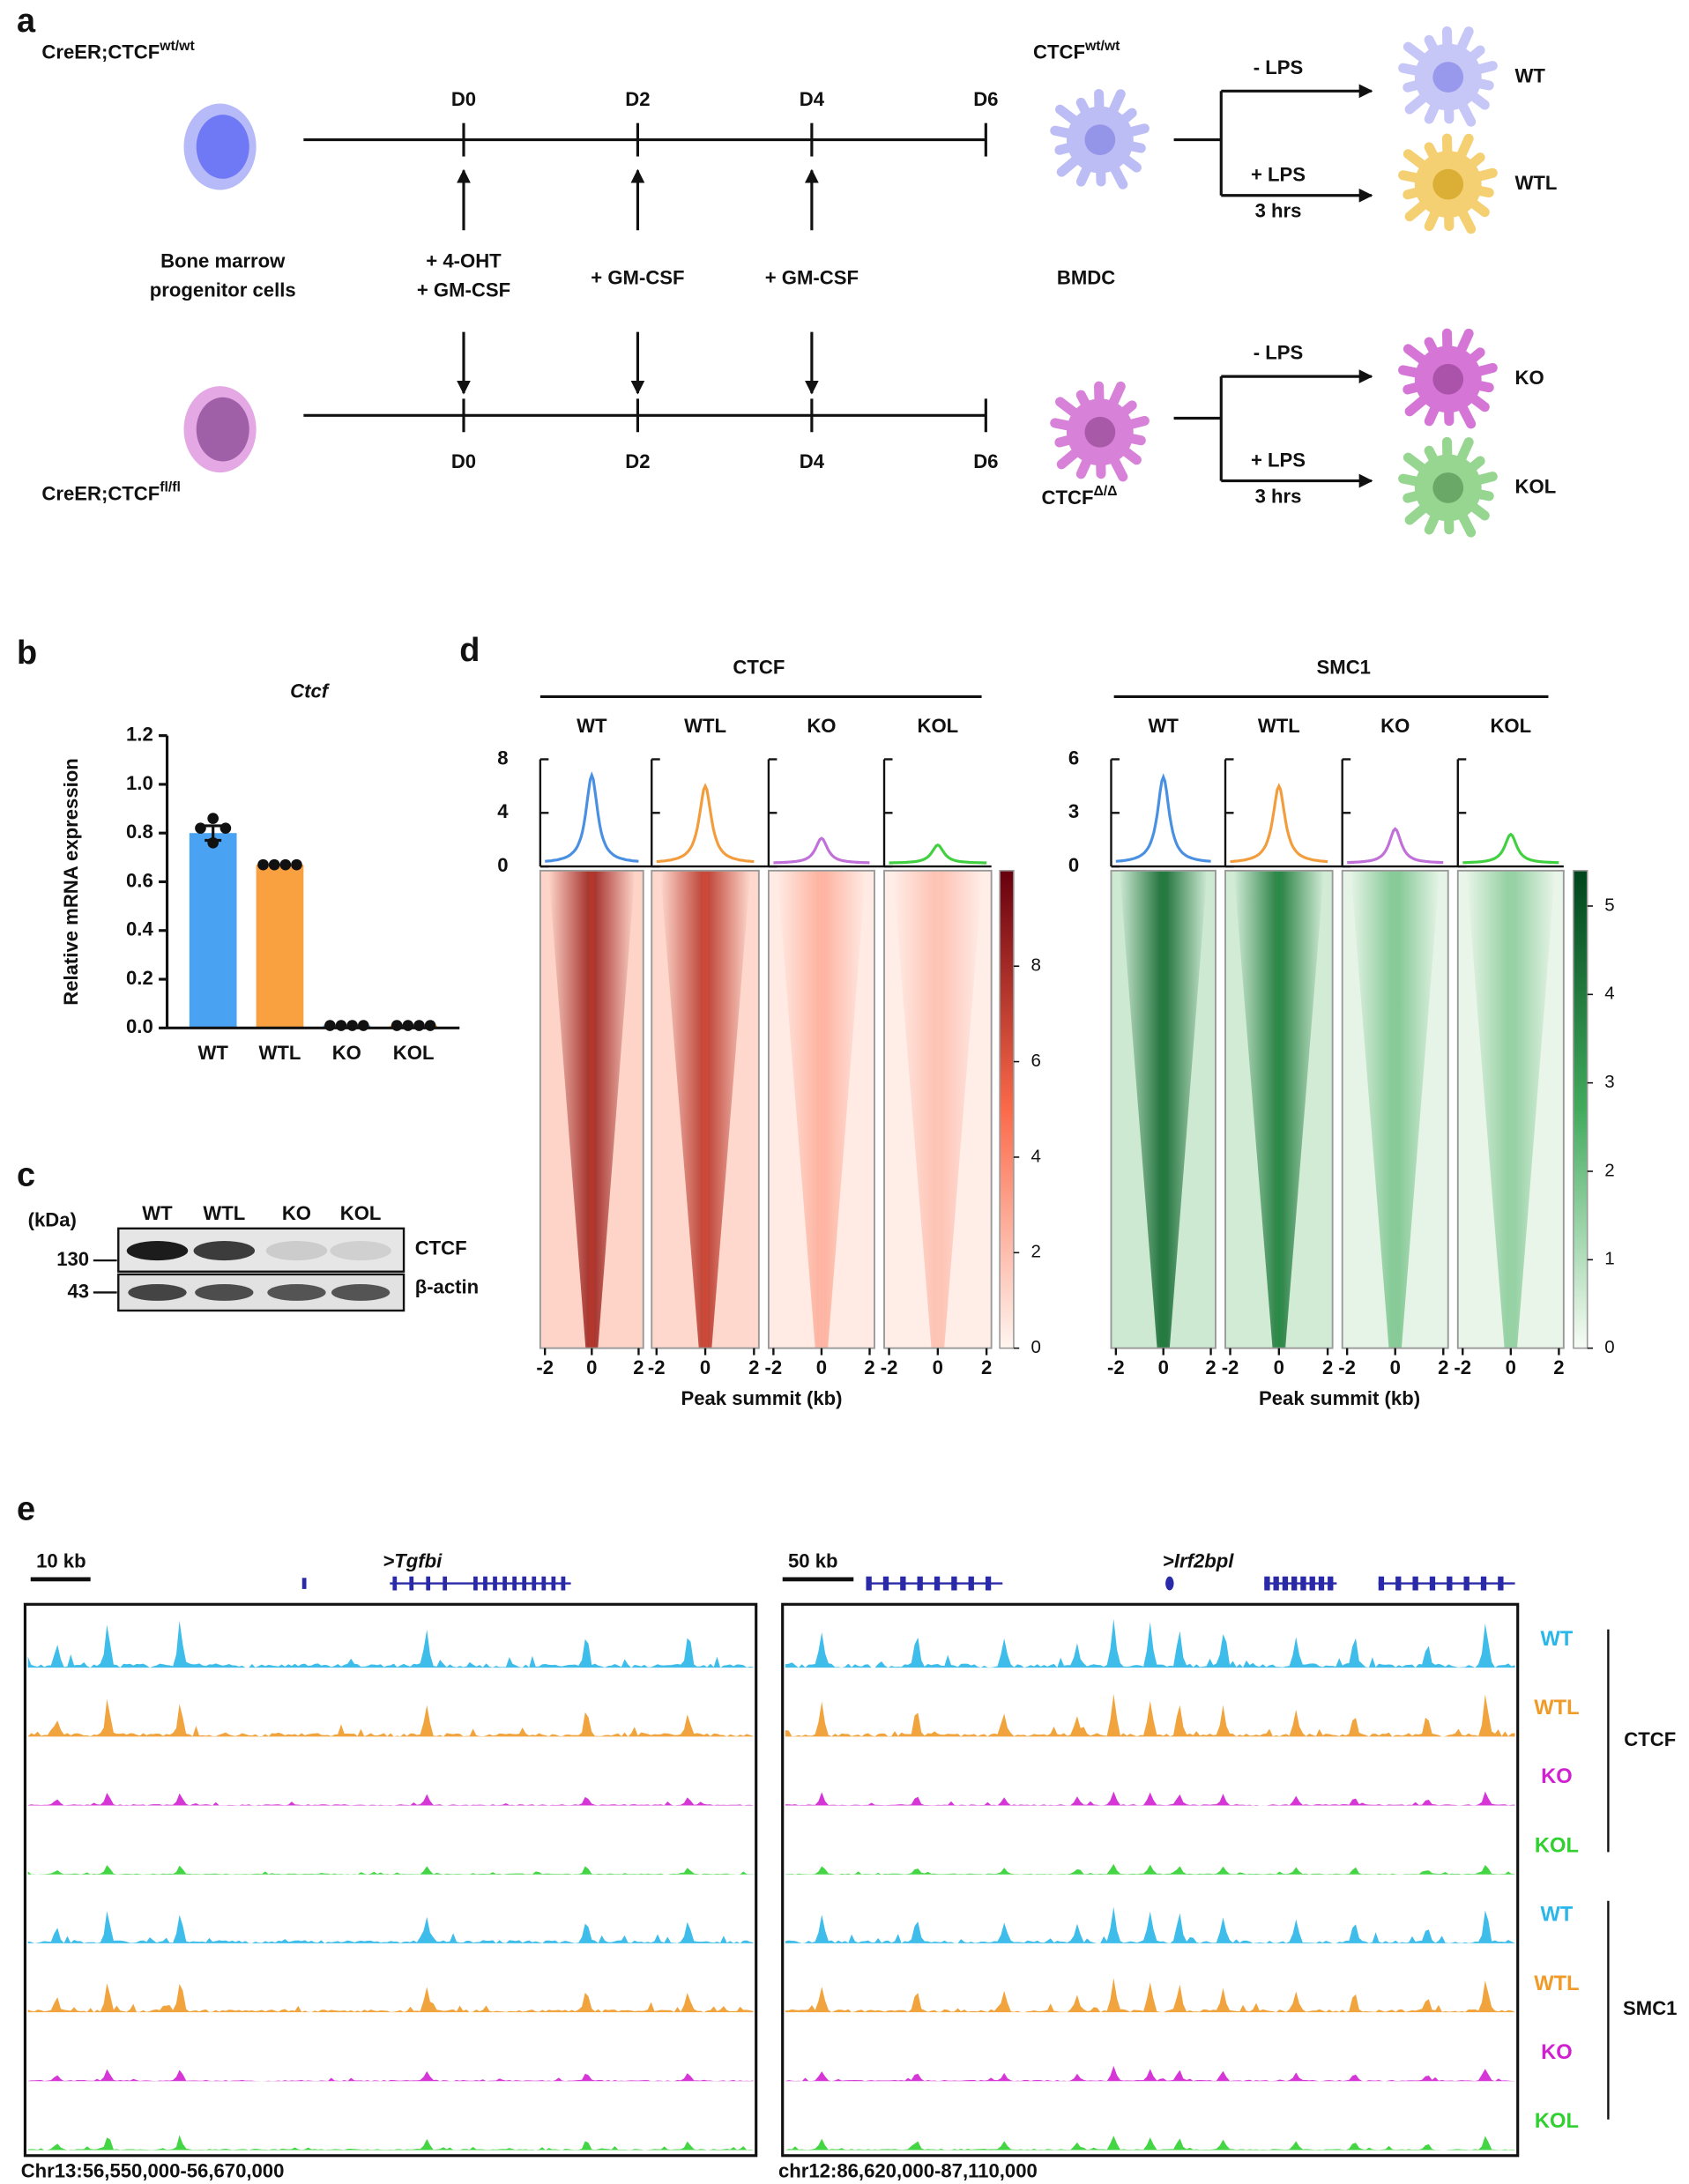  I want to click on protein-label: CTCF, so click(441, 1248).